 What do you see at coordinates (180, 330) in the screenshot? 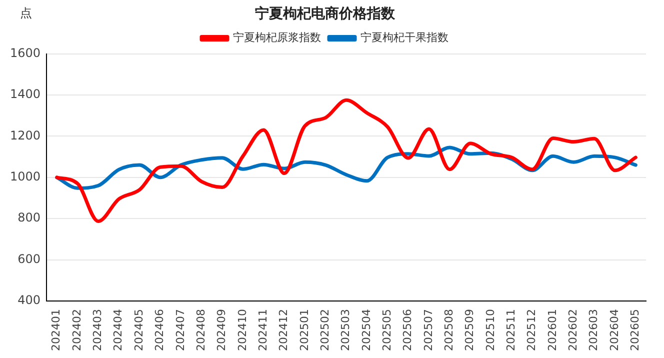
I see `x-tick-label: 202407` at bounding box center [180, 330].